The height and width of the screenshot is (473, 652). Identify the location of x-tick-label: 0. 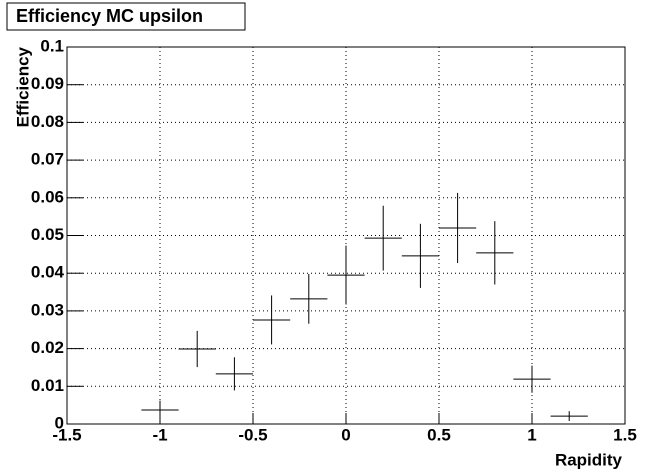
(345, 434).